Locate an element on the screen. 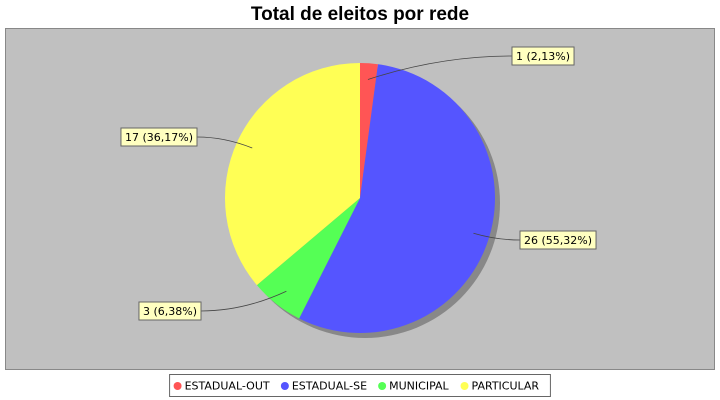 This screenshot has width=720, height=400. data-label-text: 26 (55,32%) is located at coordinates (558, 240).